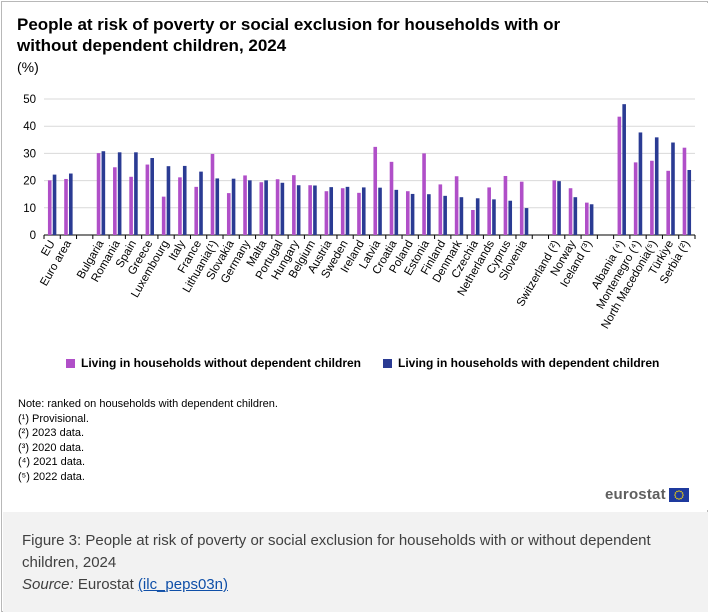 The image size is (711, 615). Describe the element at coordinates (51, 476) in the screenshot. I see `note-line: (⁵) 2022 data.` at that location.